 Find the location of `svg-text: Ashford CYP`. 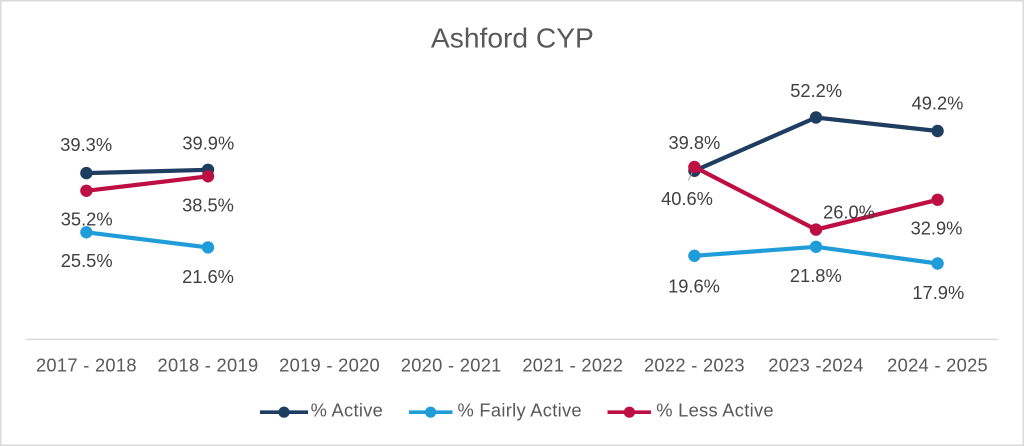

svg-text: Ashford CYP is located at coordinates (512, 38).